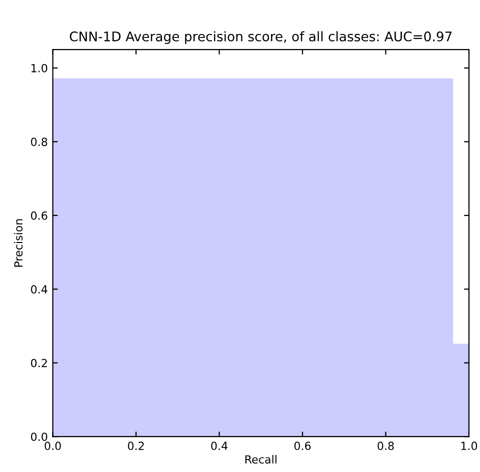 The image size is (480, 472). Describe the element at coordinates (469, 446) in the screenshot. I see `x-tick-label: 1.0` at that location.